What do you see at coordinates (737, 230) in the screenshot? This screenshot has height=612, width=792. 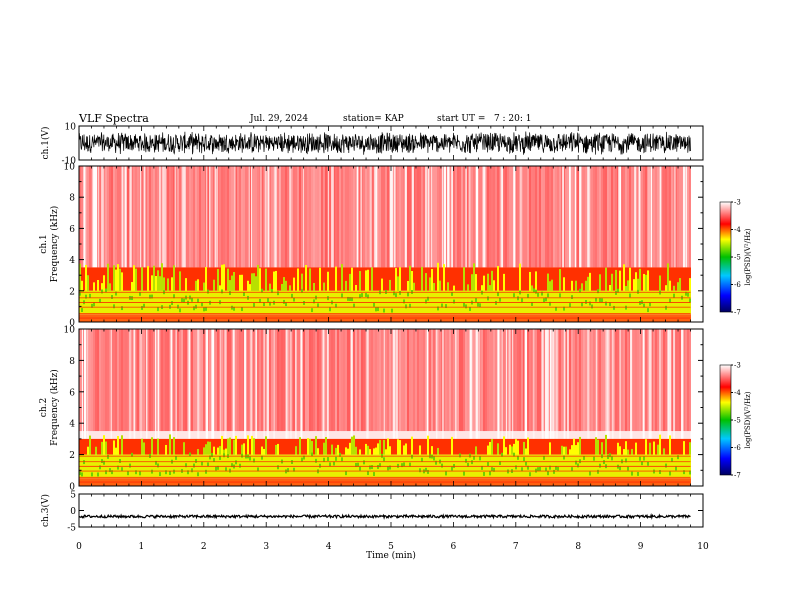 I see `ch1-colorbar-tick-label: -4` at bounding box center [737, 230].